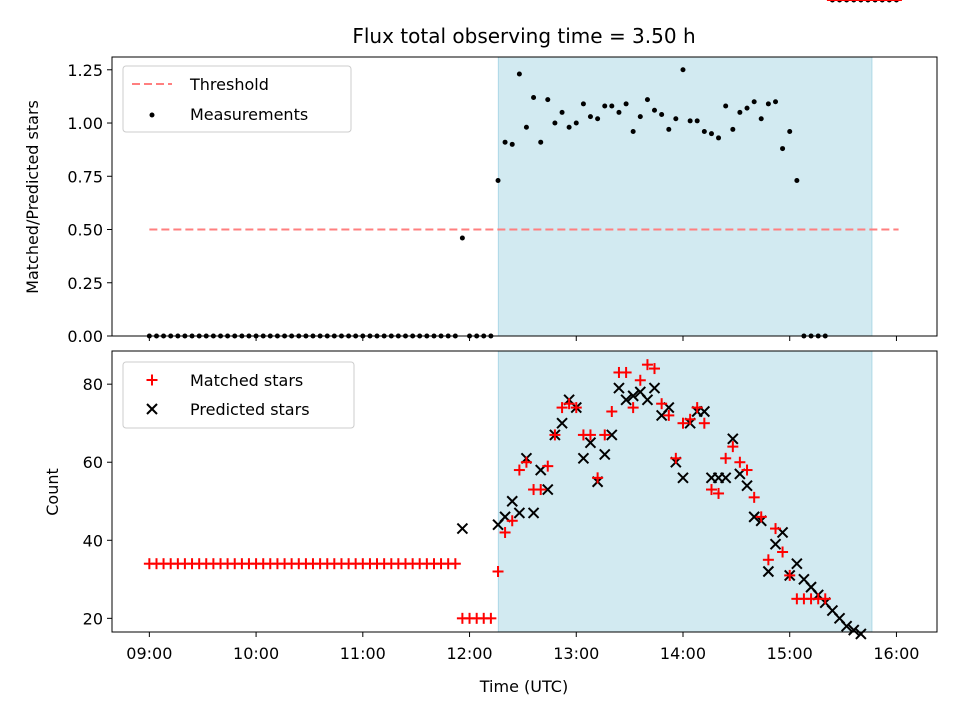 The width and height of the screenshot is (960, 720). What do you see at coordinates (152, 409) in the screenshot?
I see `legend-x-marker` at bounding box center [152, 409].